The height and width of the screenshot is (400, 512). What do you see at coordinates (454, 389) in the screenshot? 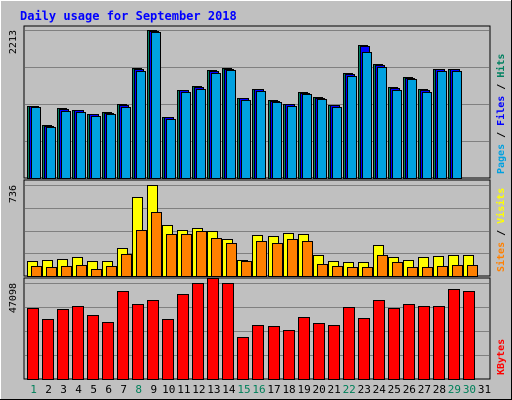
I see `x-label-day-29: 29` at bounding box center [454, 389].